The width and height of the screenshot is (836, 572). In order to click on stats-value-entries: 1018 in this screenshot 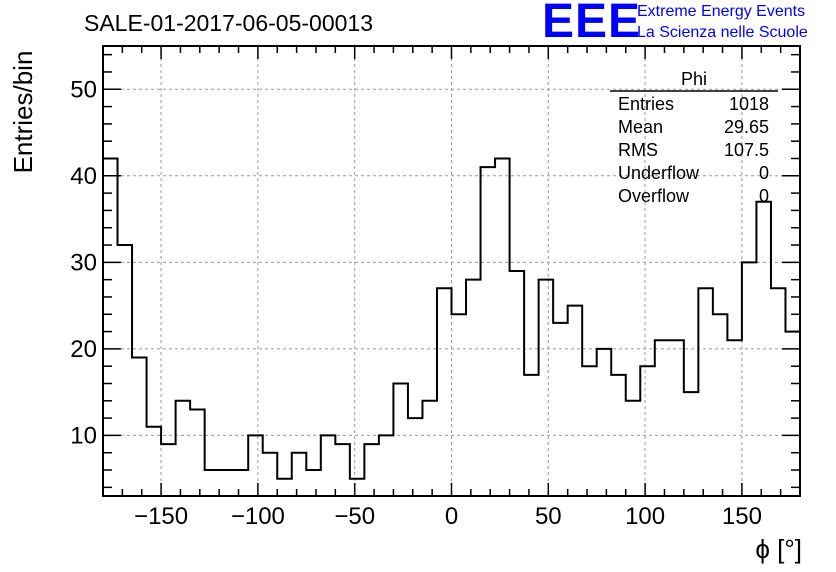, I will do `click(749, 104)`.